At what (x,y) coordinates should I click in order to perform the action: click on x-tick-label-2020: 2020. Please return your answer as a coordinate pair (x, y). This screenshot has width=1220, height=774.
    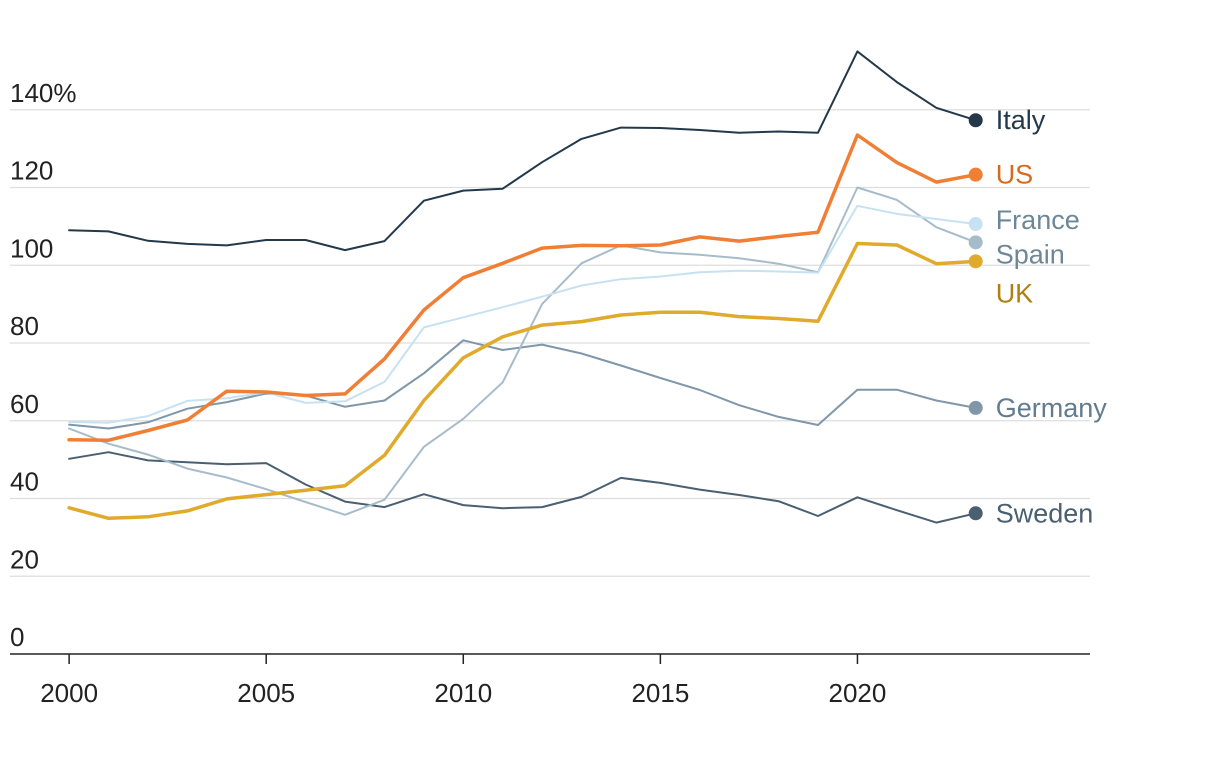
    Looking at the image, I should click on (858, 693).